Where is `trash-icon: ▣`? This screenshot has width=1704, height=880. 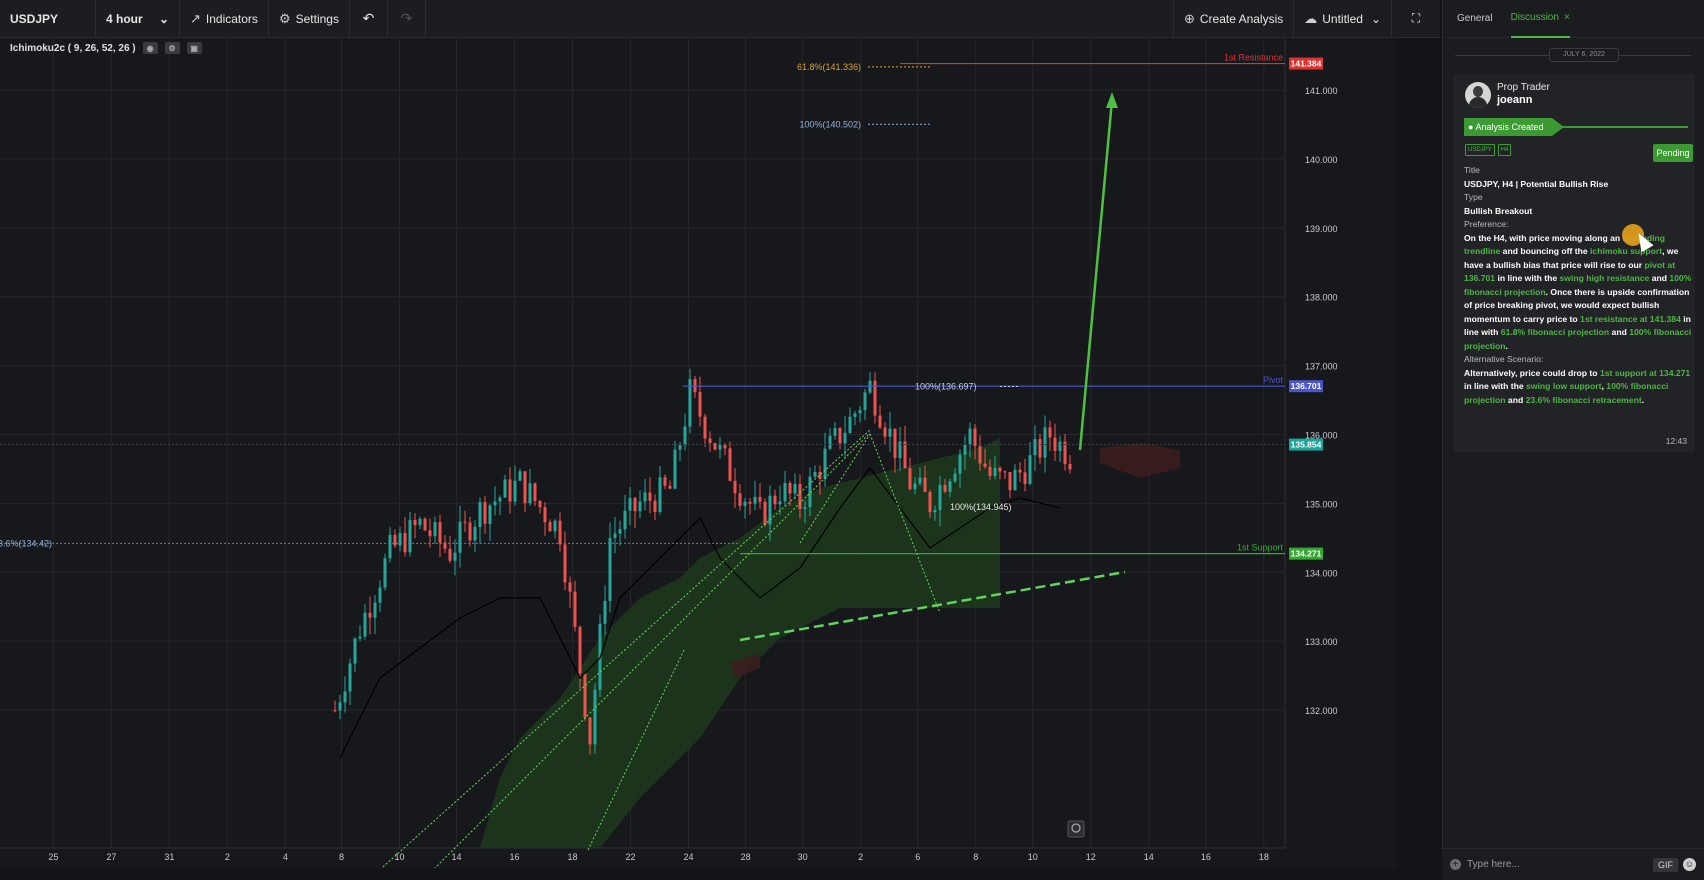 trash-icon: ▣ is located at coordinates (194, 48).